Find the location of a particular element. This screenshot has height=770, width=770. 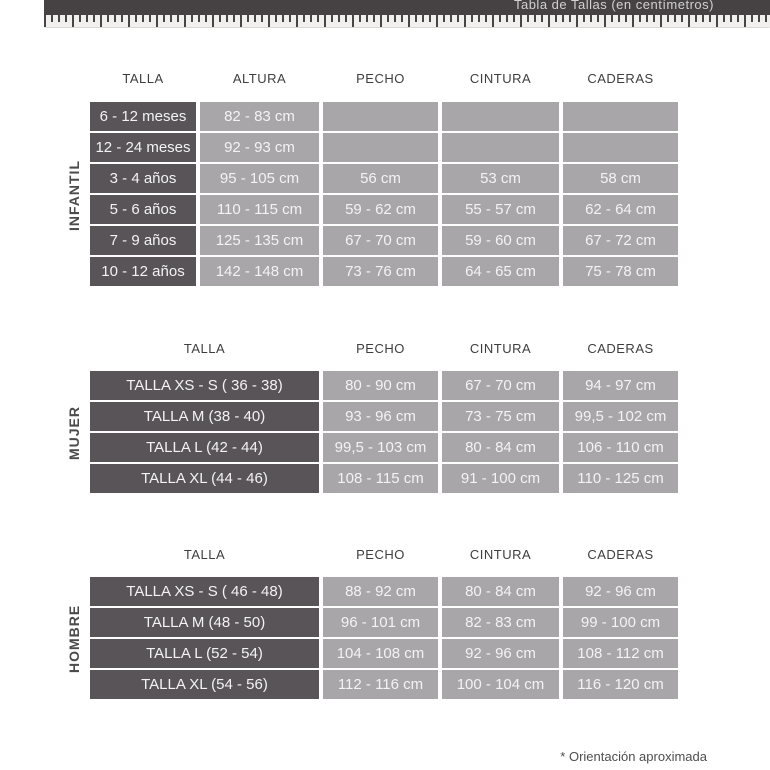

size-cell: 92 - 93 cm is located at coordinates (259, 147).